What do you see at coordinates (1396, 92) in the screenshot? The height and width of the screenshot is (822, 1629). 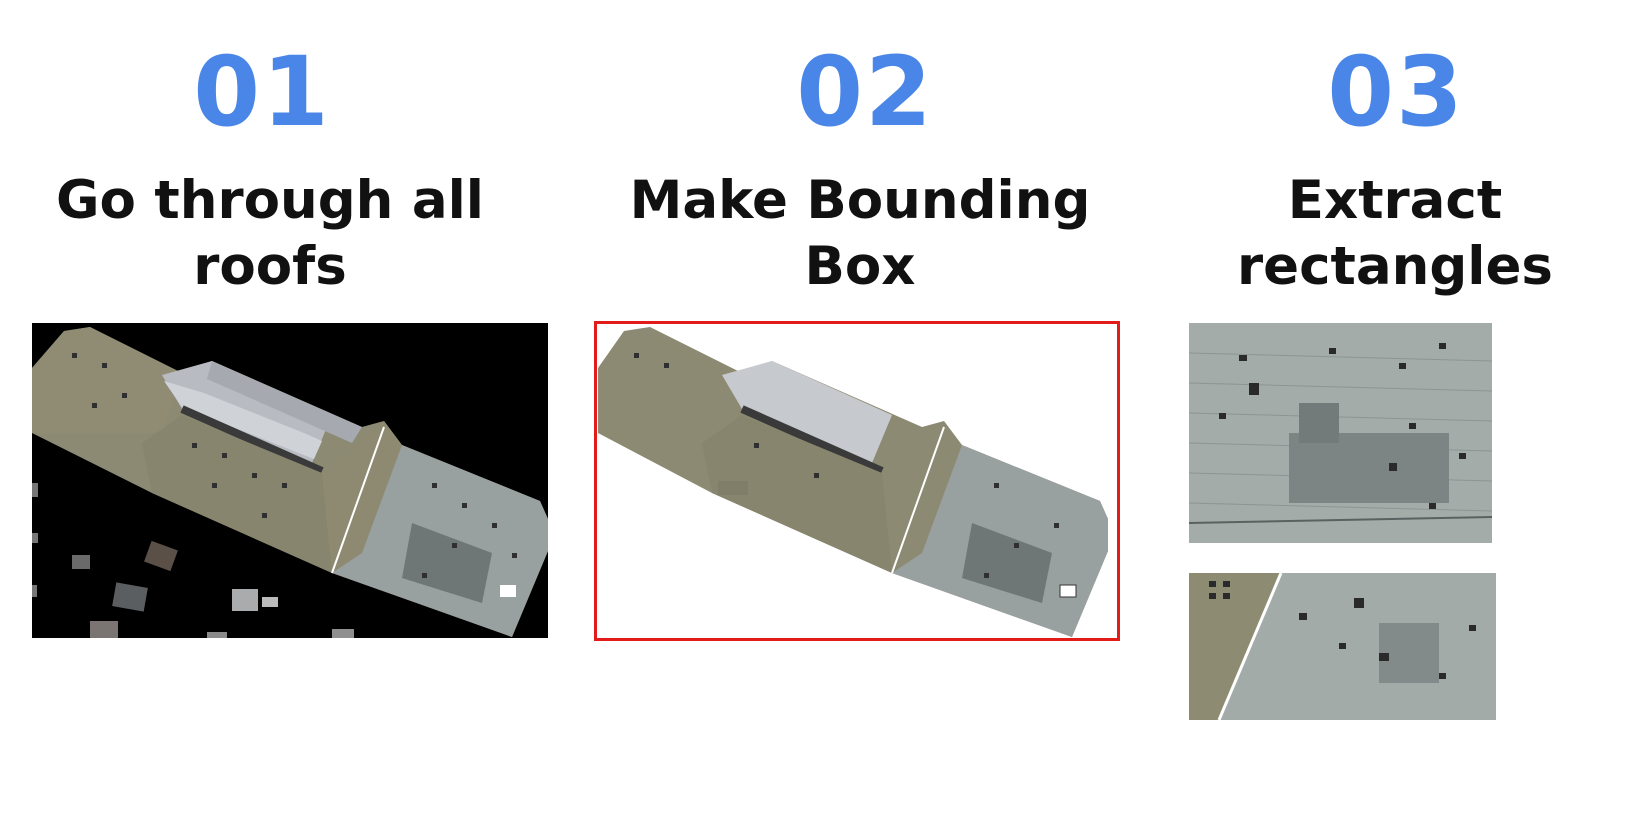 I see `step-3-number: 03` at bounding box center [1396, 92].